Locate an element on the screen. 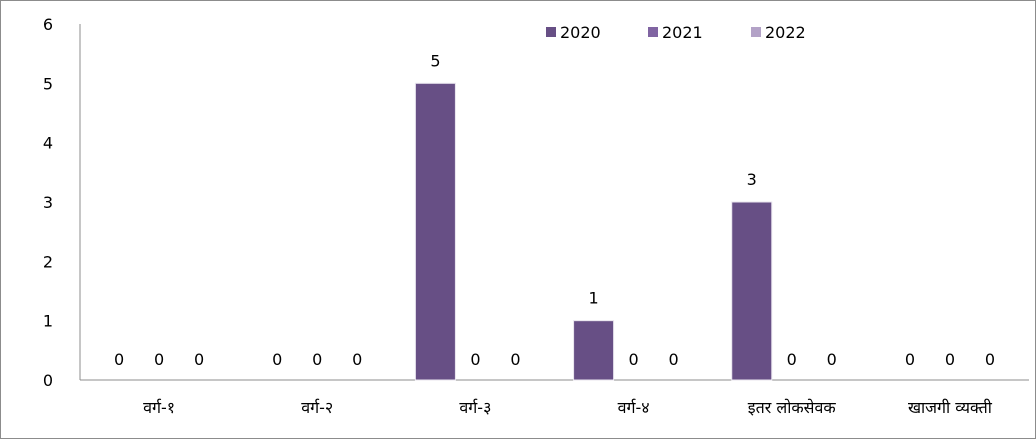 This screenshot has width=1036, height=440. y-tick-label-1: 1 is located at coordinates (48, 321).